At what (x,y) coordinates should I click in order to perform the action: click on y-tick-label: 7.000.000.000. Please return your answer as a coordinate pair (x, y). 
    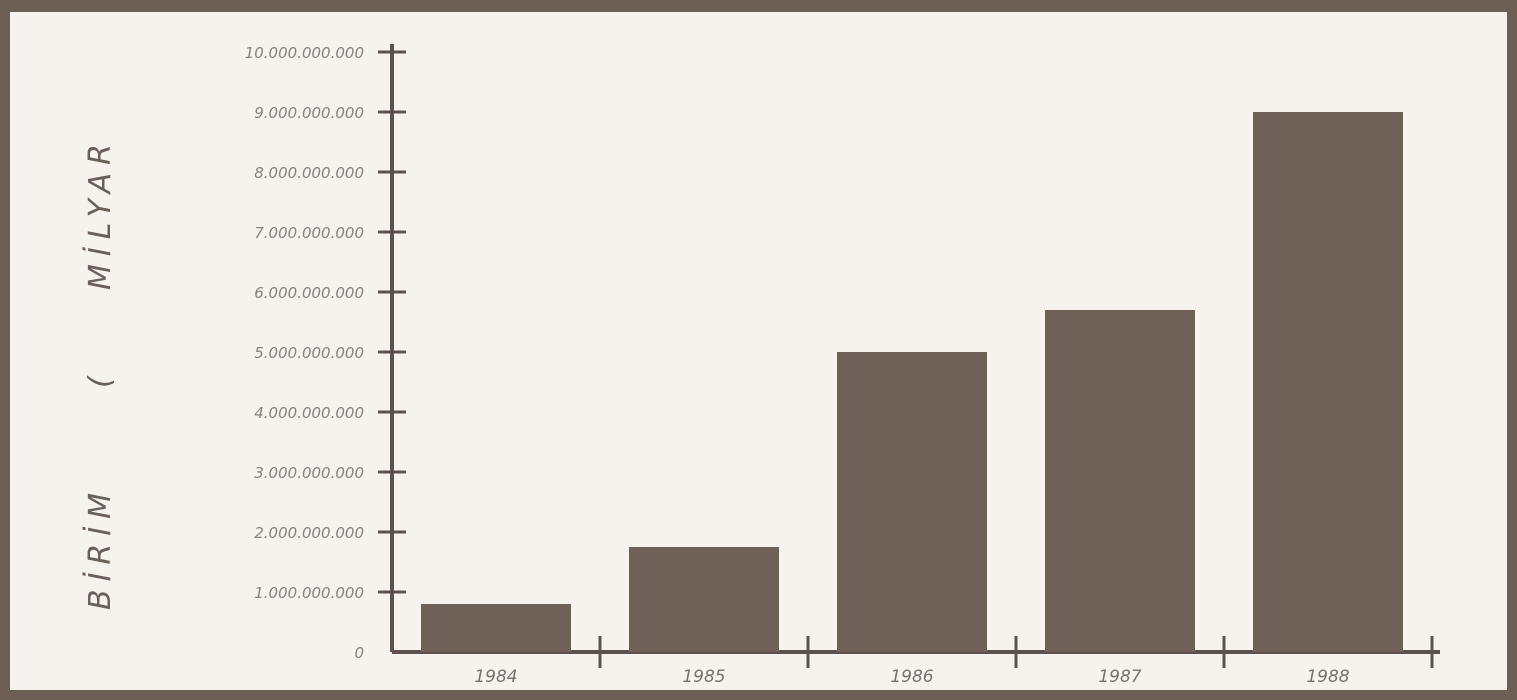
    Looking at the image, I should click on (309, 233).